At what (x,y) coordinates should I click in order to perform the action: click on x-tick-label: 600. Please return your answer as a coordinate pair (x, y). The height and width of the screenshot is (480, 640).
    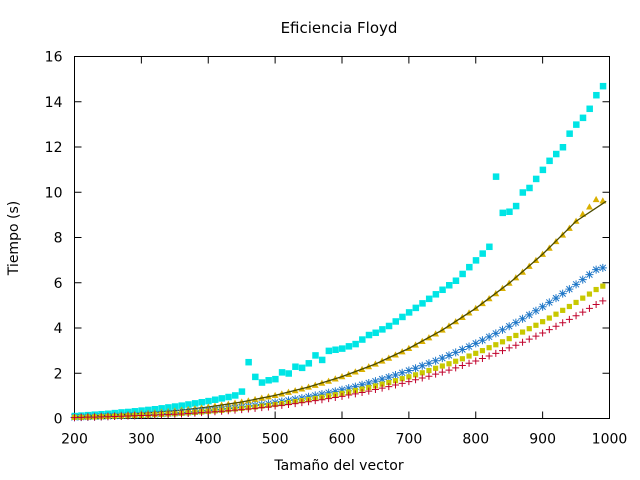
    Looking at the image, I should click on (342, 440).